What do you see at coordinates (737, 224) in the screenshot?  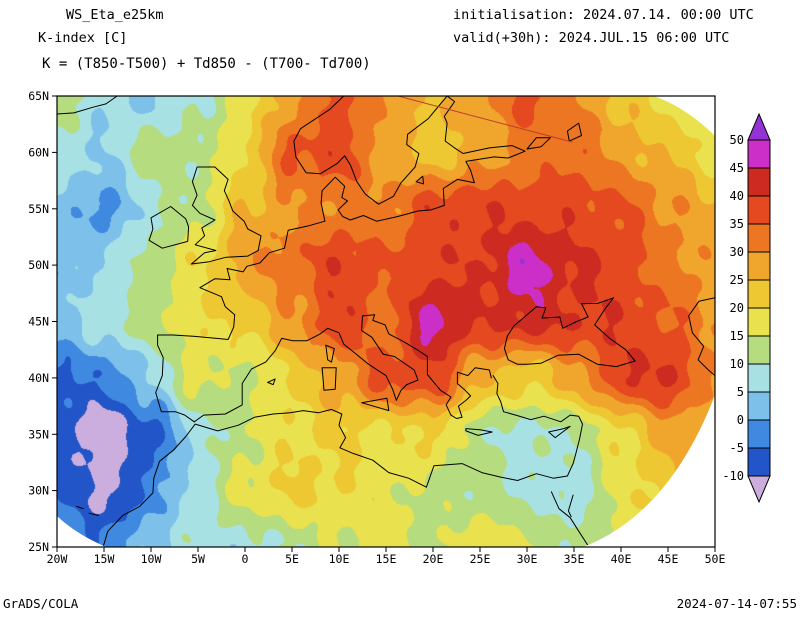 I see `colorbar-label: 35` at bounding box center [737, 224].